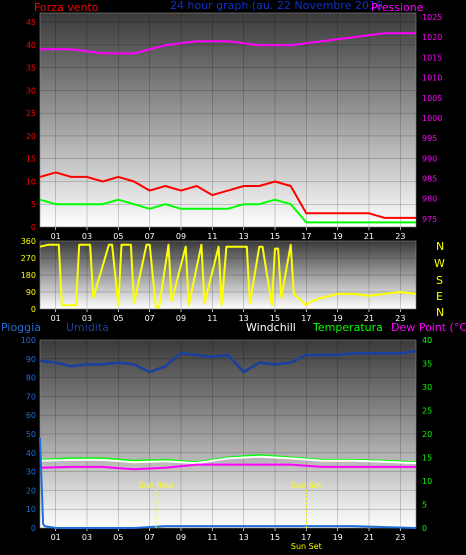  What do you see at coordinates (156, 485) in the screenshot?
I see `annotation-sun-rise: Sun Rise` at bounding box center [156, 485].